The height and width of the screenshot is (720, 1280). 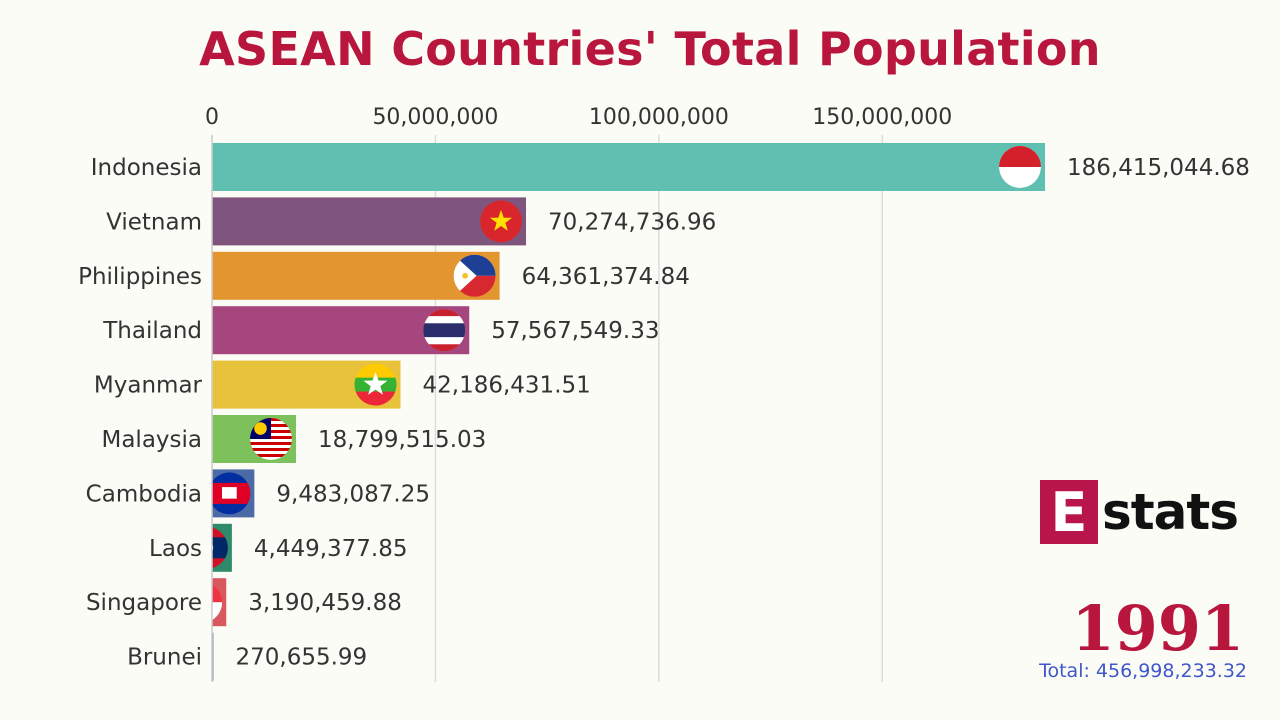 What do you see at coordinates (154, 222) in the screenshot?
I see `category-label: Vietnam` at bounding box center [154, 222].